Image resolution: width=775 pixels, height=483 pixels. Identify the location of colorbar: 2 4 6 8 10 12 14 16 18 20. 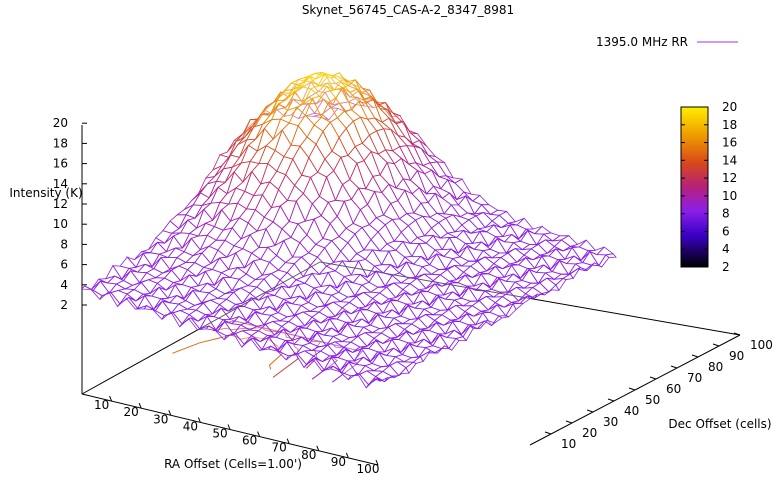
(708, 187).